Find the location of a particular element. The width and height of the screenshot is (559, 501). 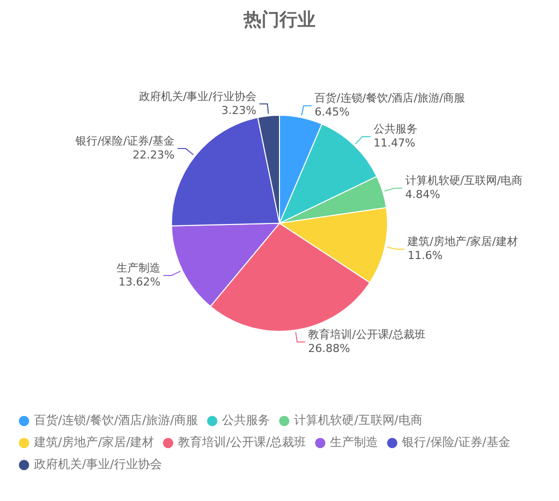

legend-label: 百货/连锁/餐饮/酒店/旅游/商服 is located at coordinates (116, 420).